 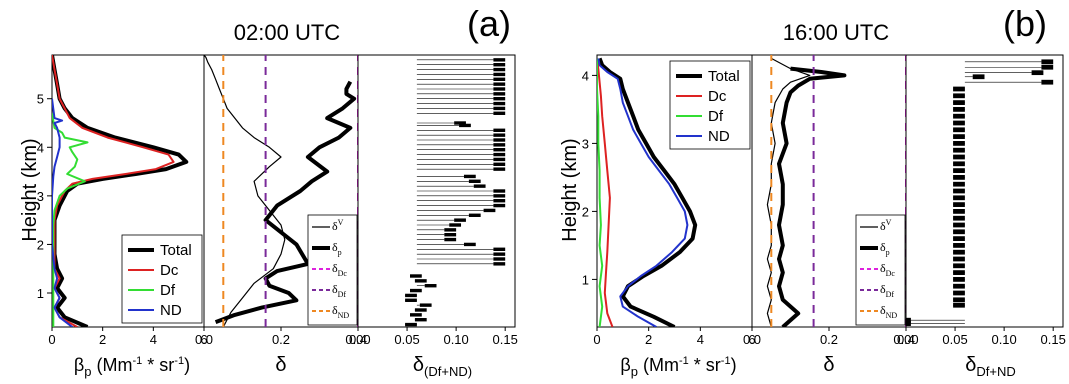 I want to click on series-line-Df, so click(x=70, y=220).